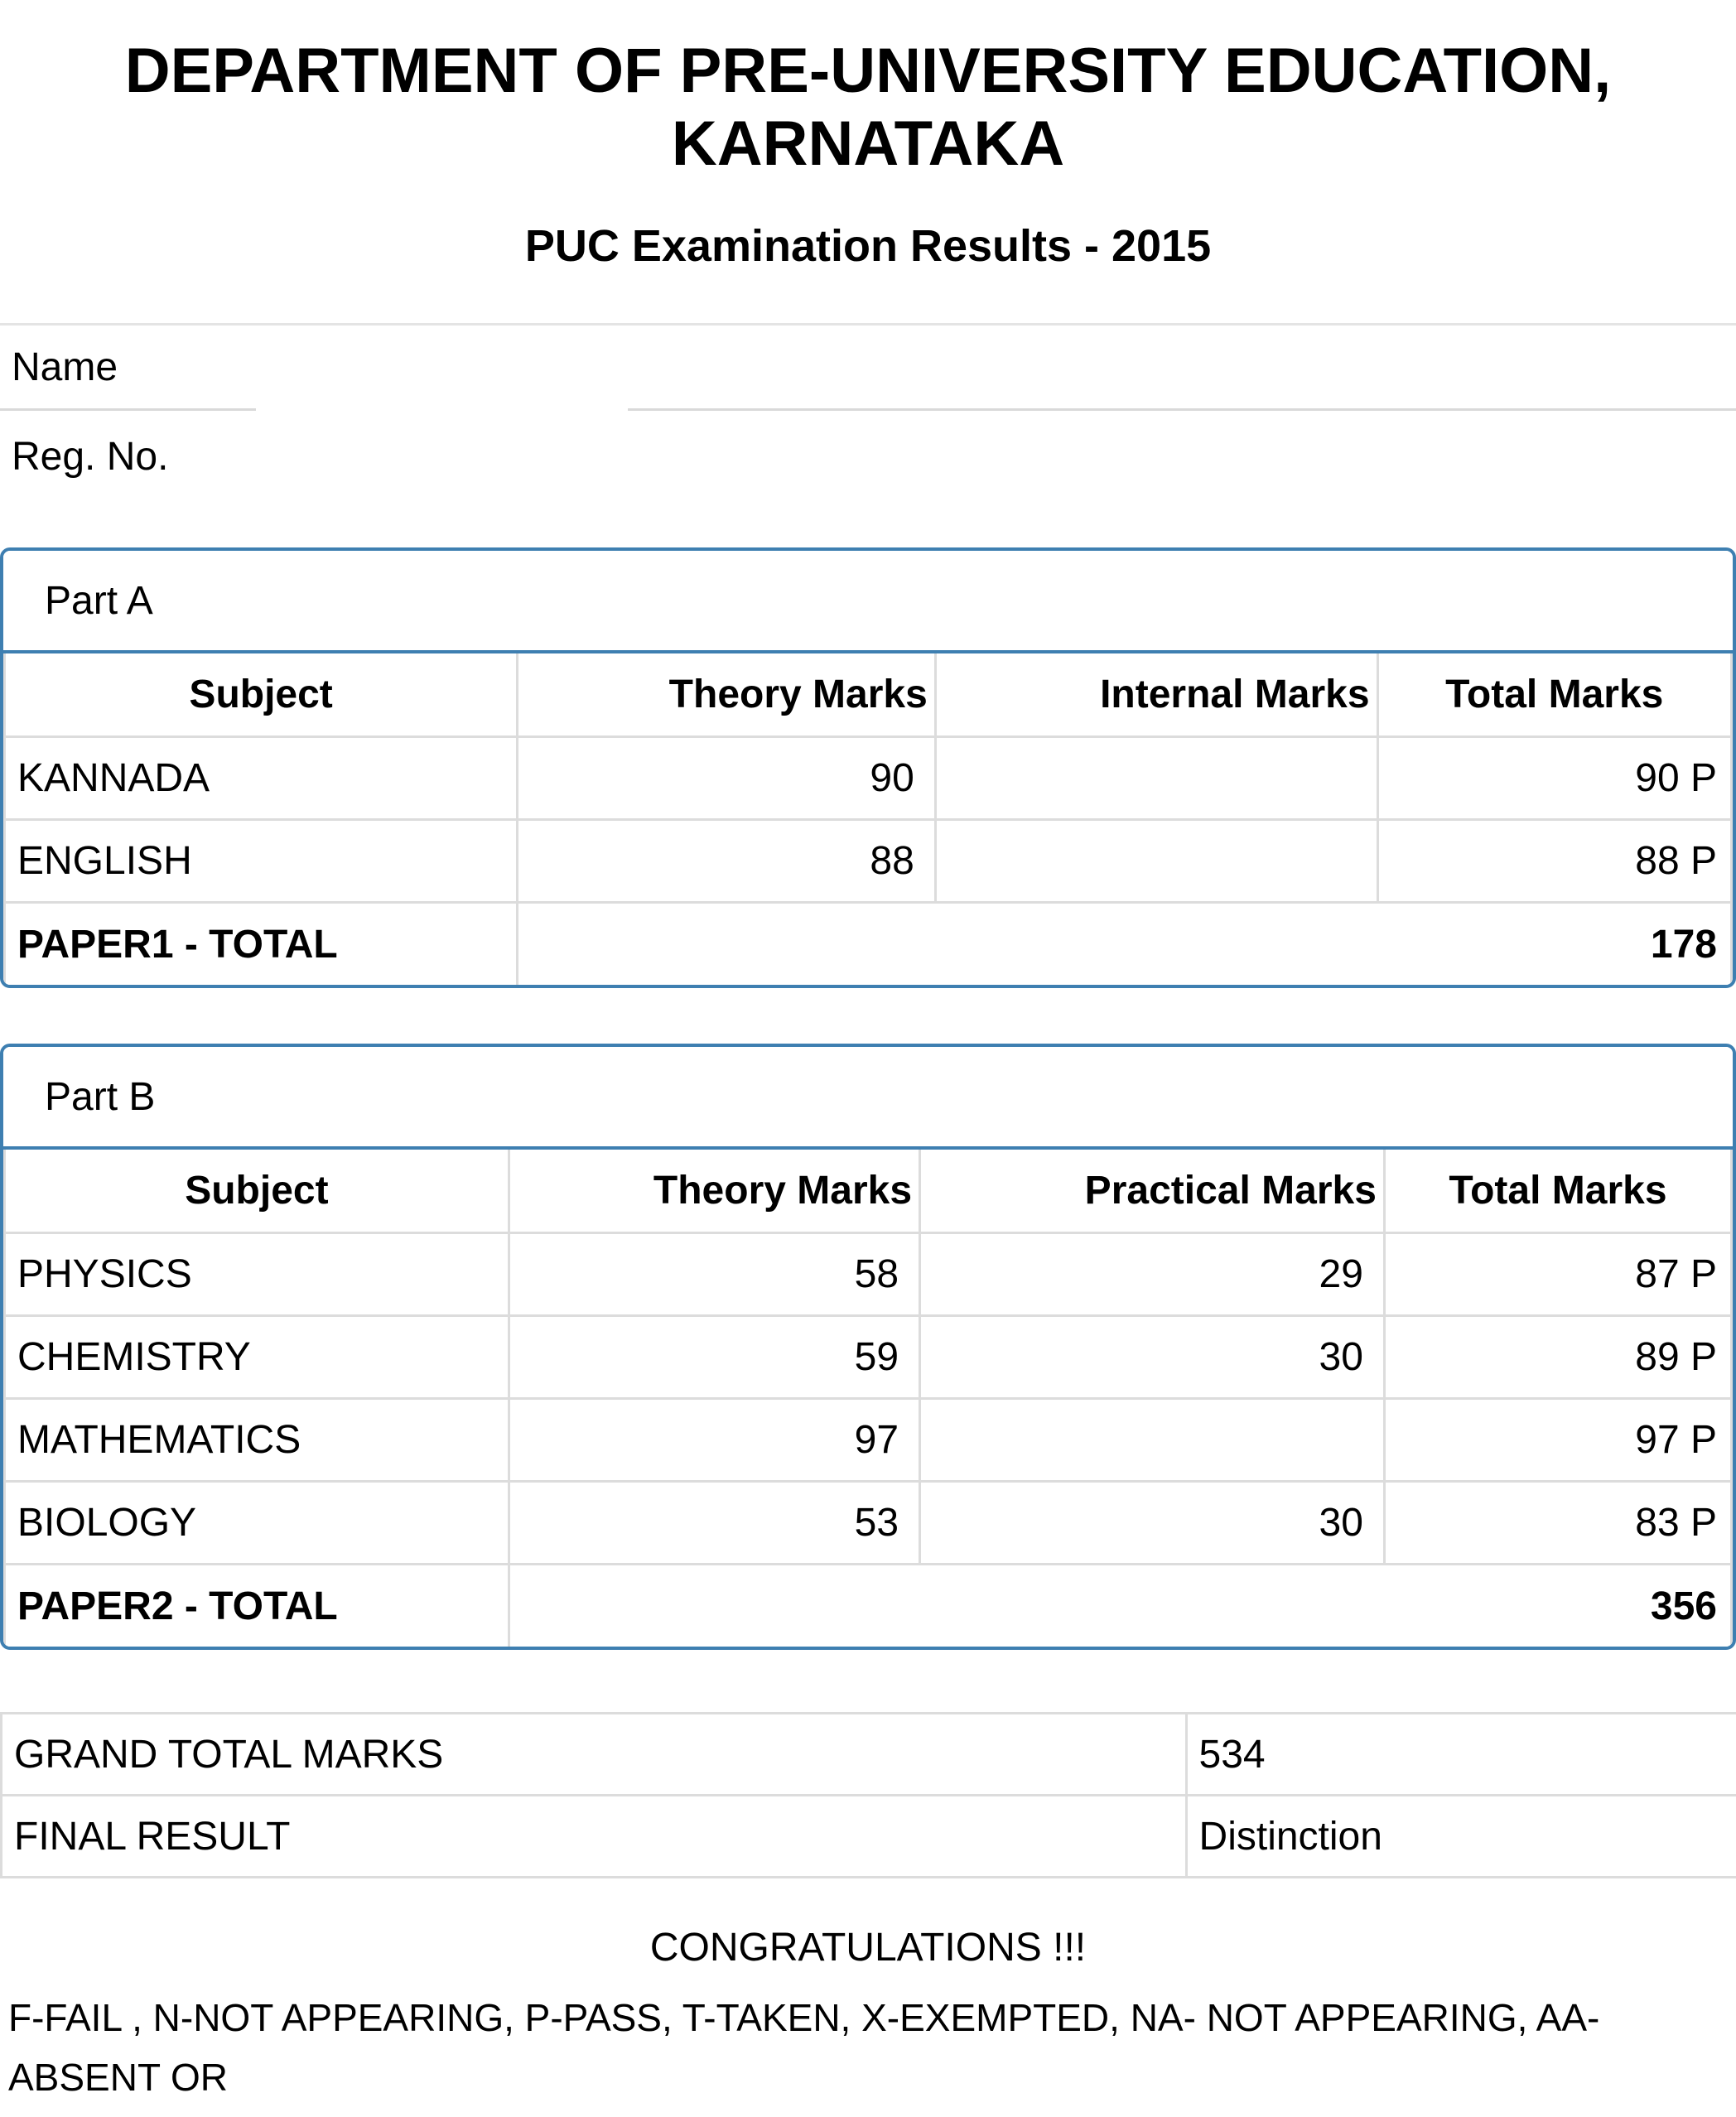 The height and width of the screenshot is (2117, 1736). What do you see at coordinates (726, 861) in the screenshot?
I see `theory-marks-cell: 88` at bounding box center [726, 861].